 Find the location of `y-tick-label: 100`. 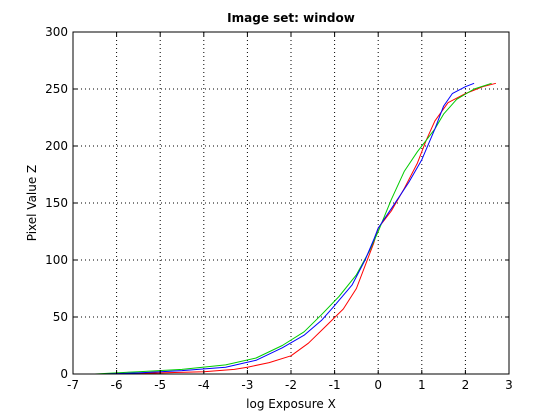

y-tick-label: 100 is located at coordinates (56, 260).